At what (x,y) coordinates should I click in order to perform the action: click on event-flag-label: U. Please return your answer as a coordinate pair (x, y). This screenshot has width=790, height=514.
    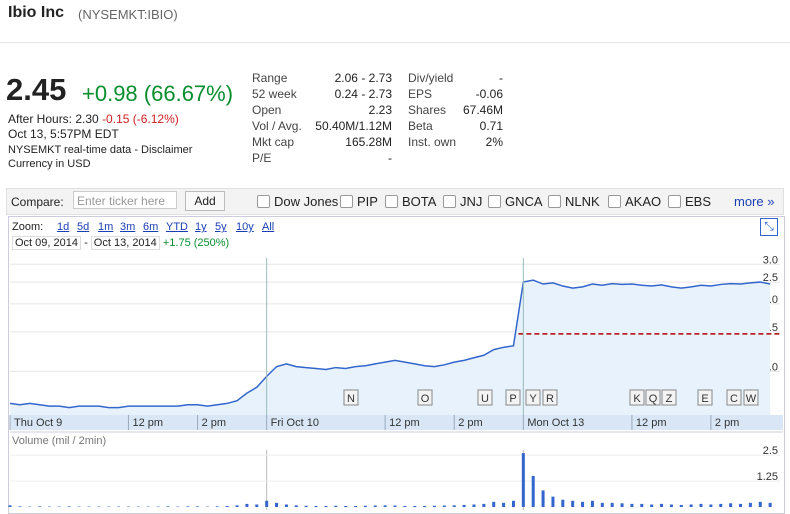
    Looking at the image, I should click on (485, 399).